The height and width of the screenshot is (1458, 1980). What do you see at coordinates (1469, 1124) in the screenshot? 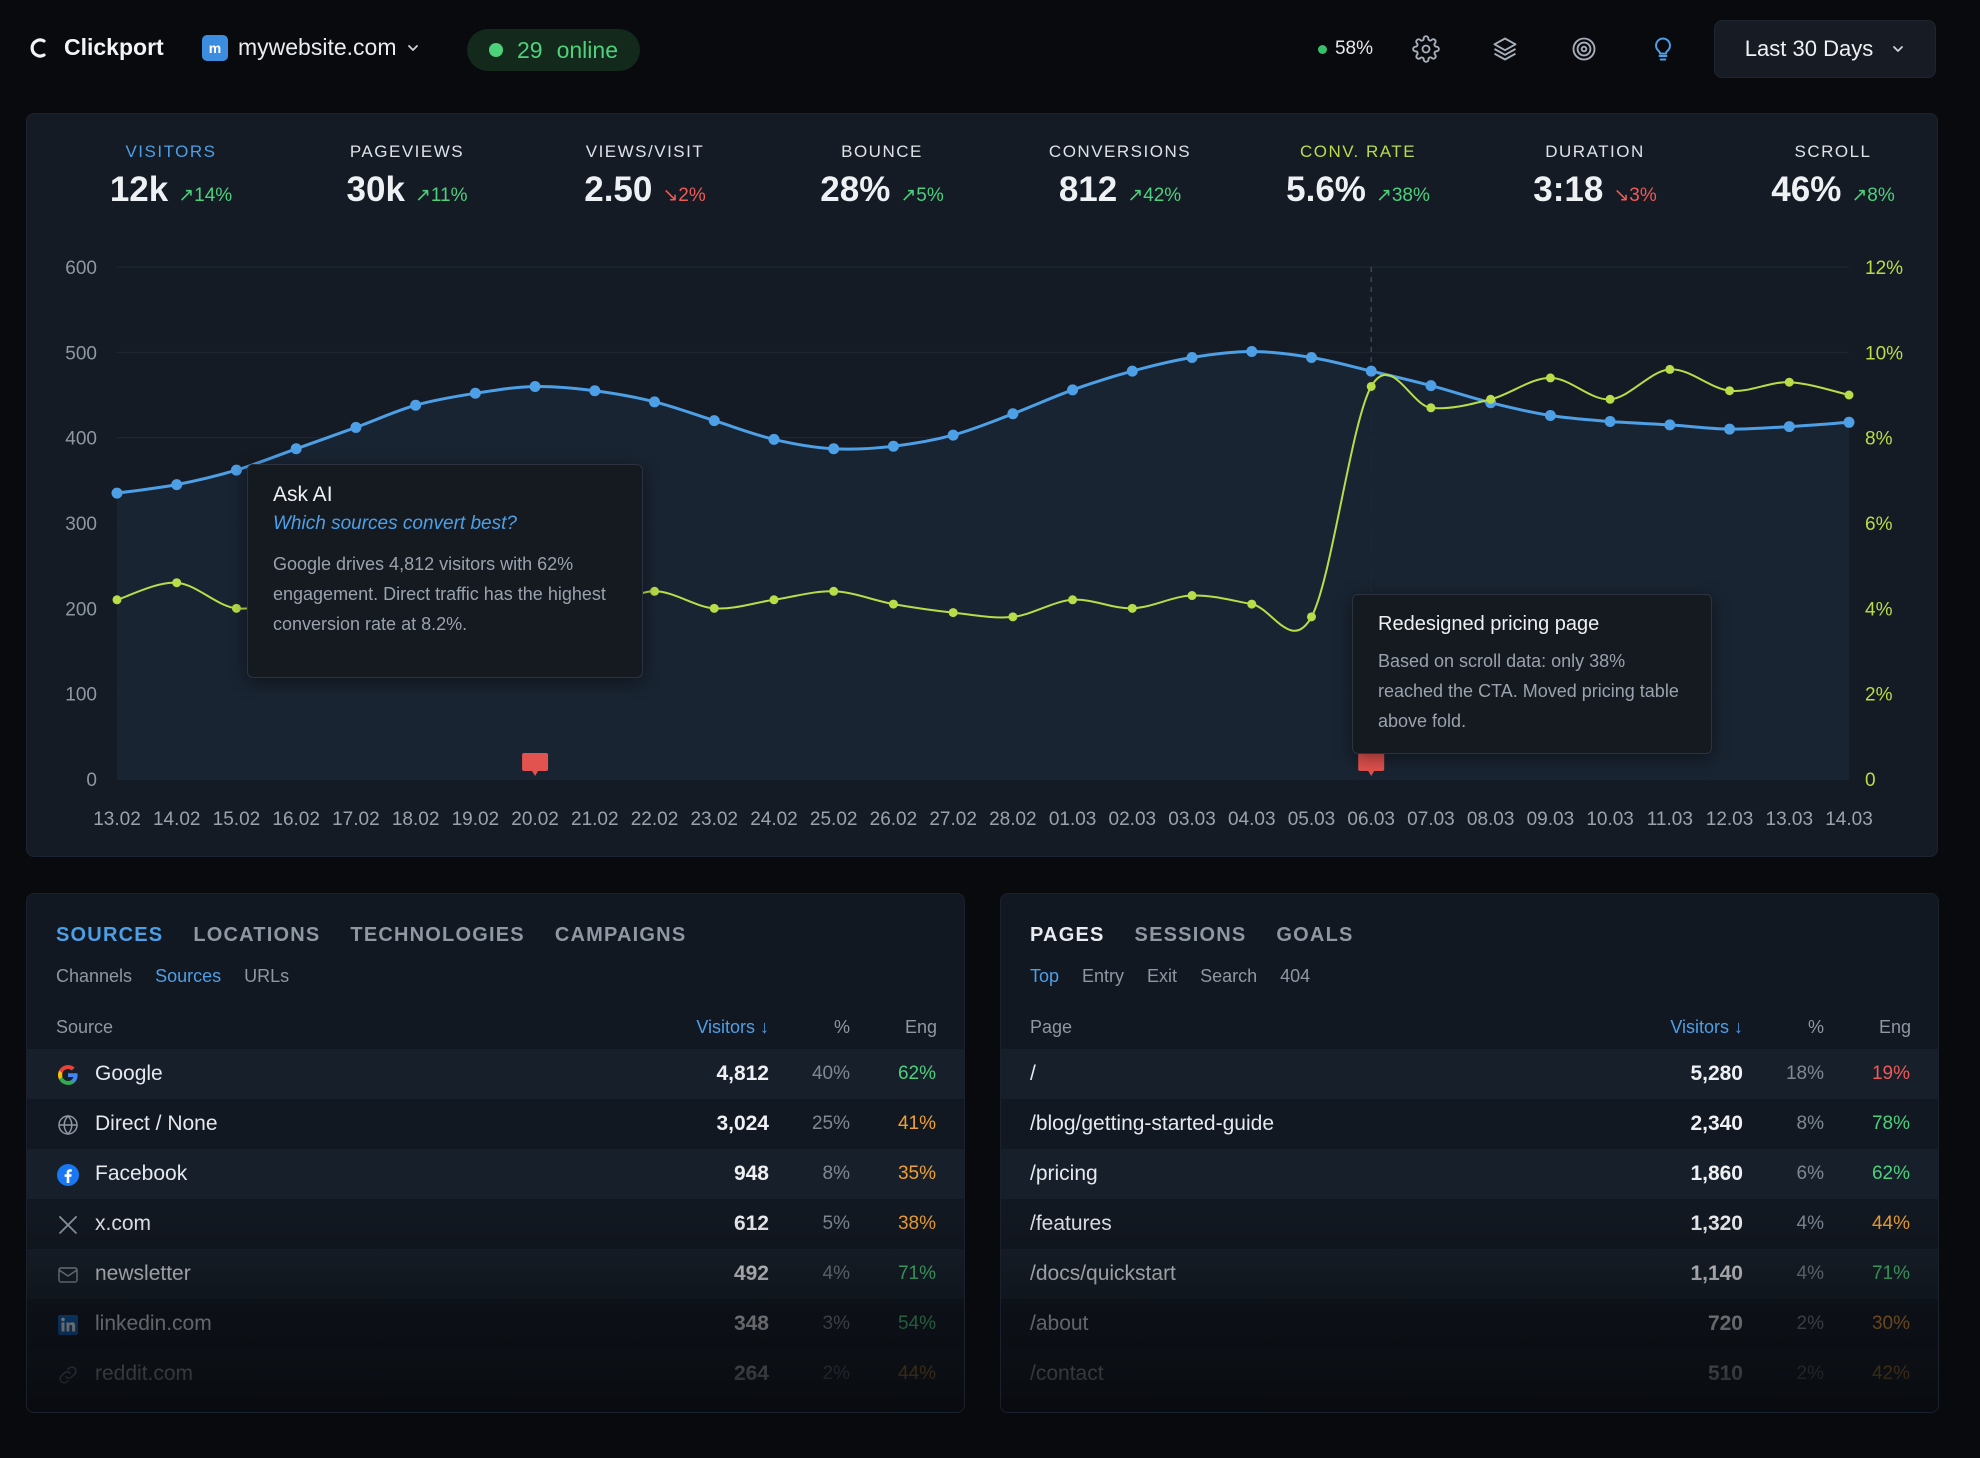
I see `table-row: /blog/getting-started-guide 2,340 8% 78%` at bounding box center [1469, 1124].